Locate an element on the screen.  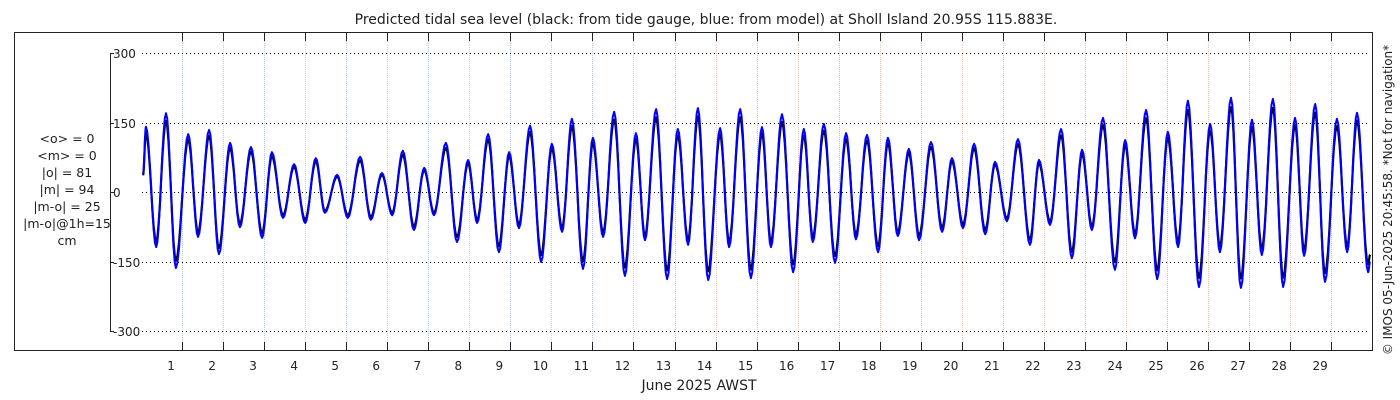
x-tick-label: 17 is located at coordinates (827, 366).